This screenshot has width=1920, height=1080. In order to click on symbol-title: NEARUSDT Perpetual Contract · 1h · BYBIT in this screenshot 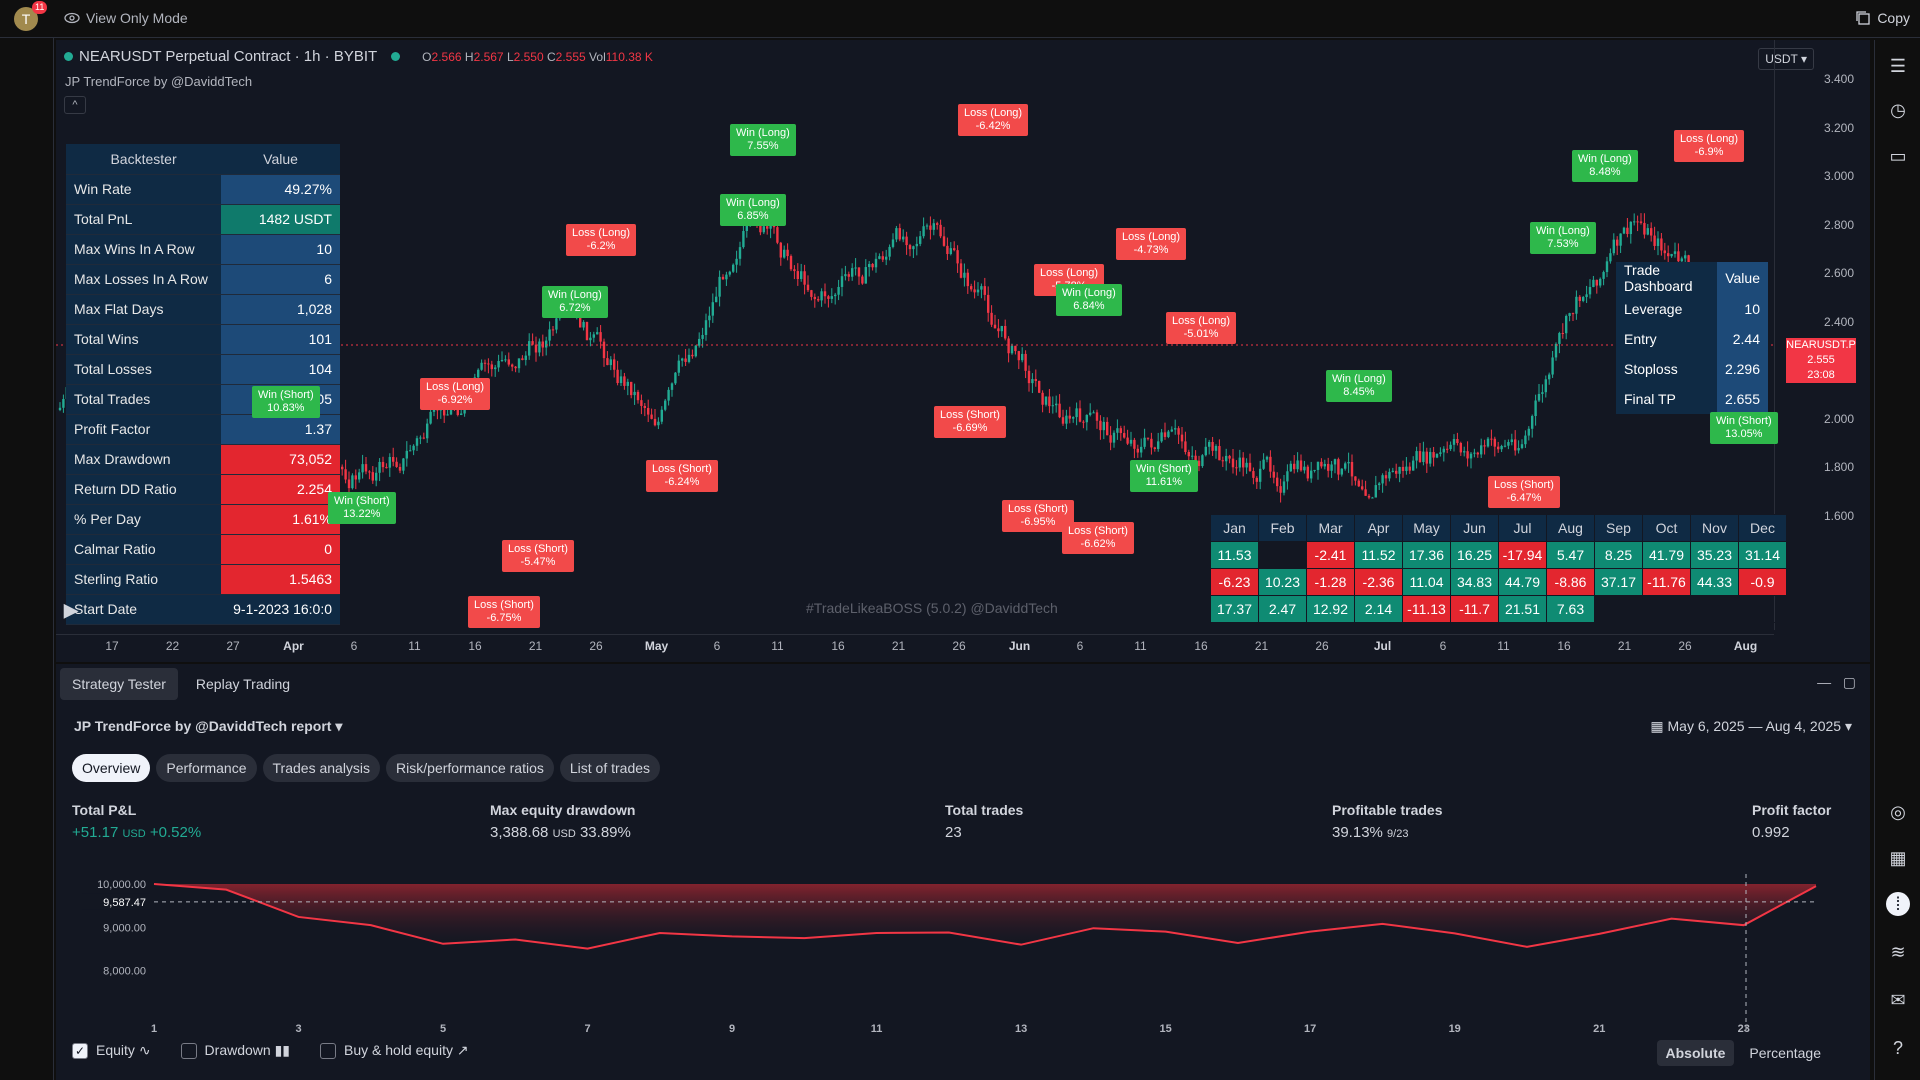, I will do `click(228, 56)`.